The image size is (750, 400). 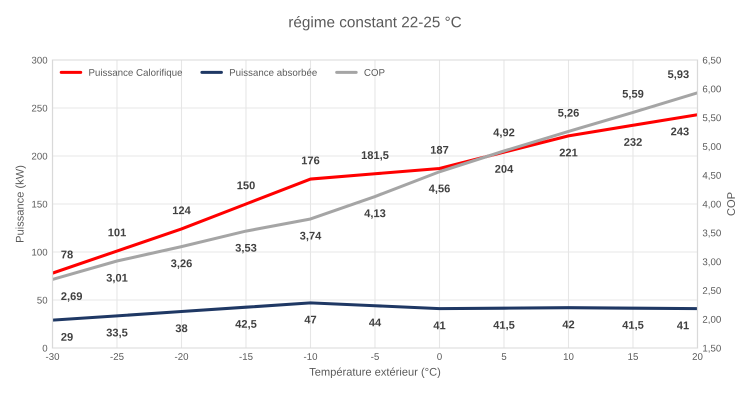 I want to click on data-label: 243, so click(x=680, y=132).